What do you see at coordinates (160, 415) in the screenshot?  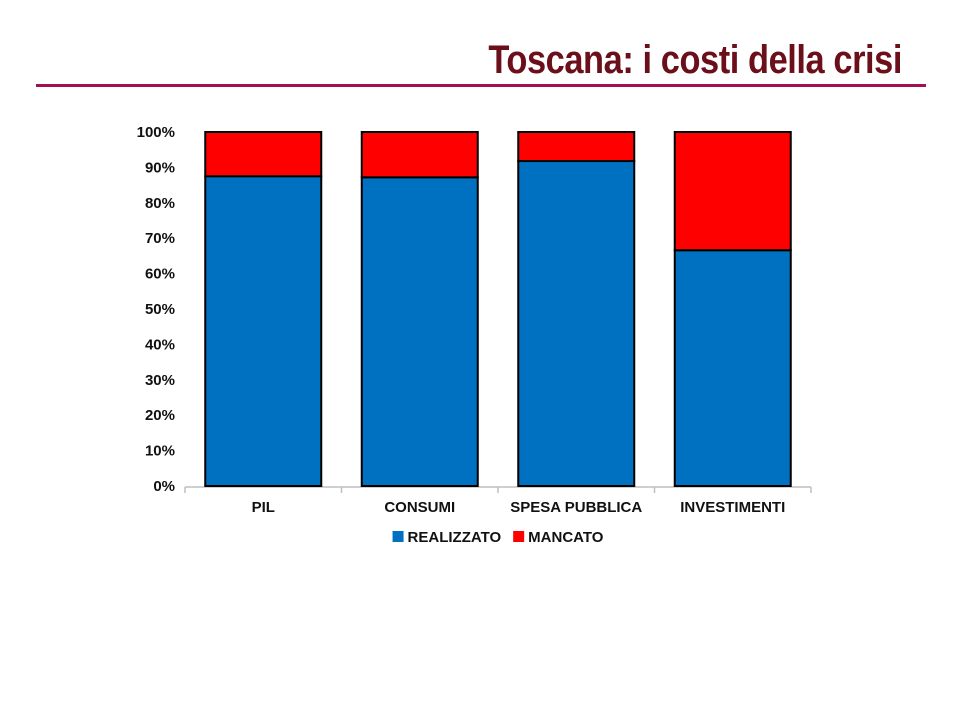 I see `y-tick-label: 20%` at bounding box center [160, 415].